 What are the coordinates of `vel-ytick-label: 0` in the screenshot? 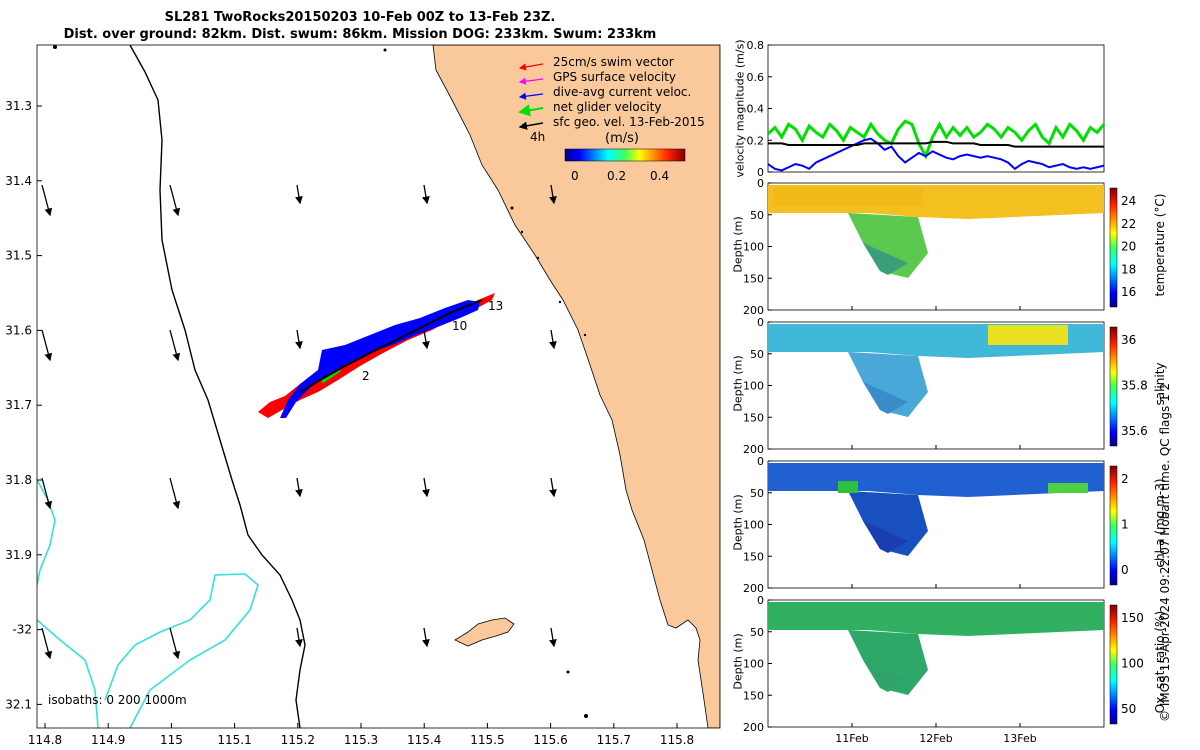 It's located at (760, 172).